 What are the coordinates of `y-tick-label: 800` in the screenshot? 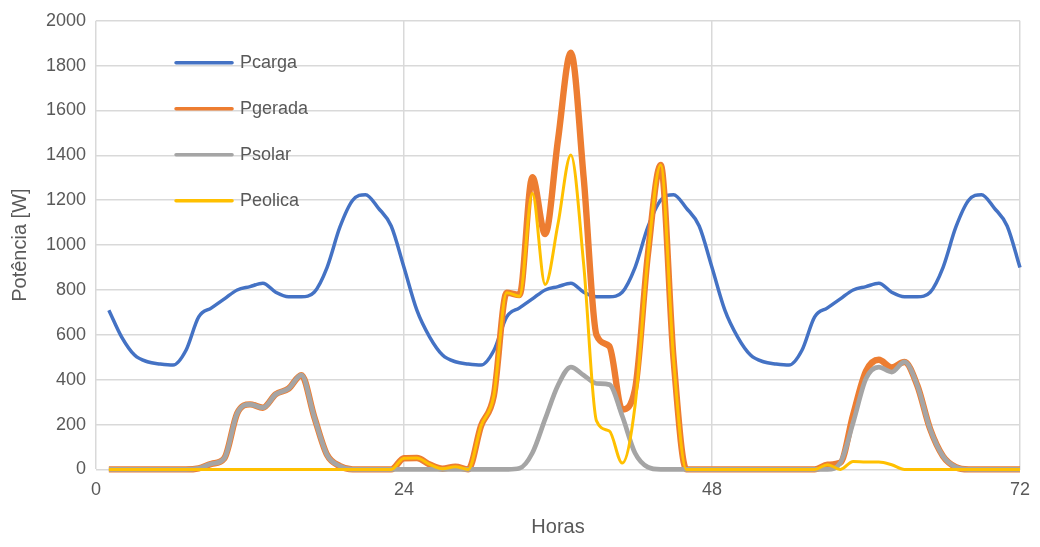 It's located at (71, 288).